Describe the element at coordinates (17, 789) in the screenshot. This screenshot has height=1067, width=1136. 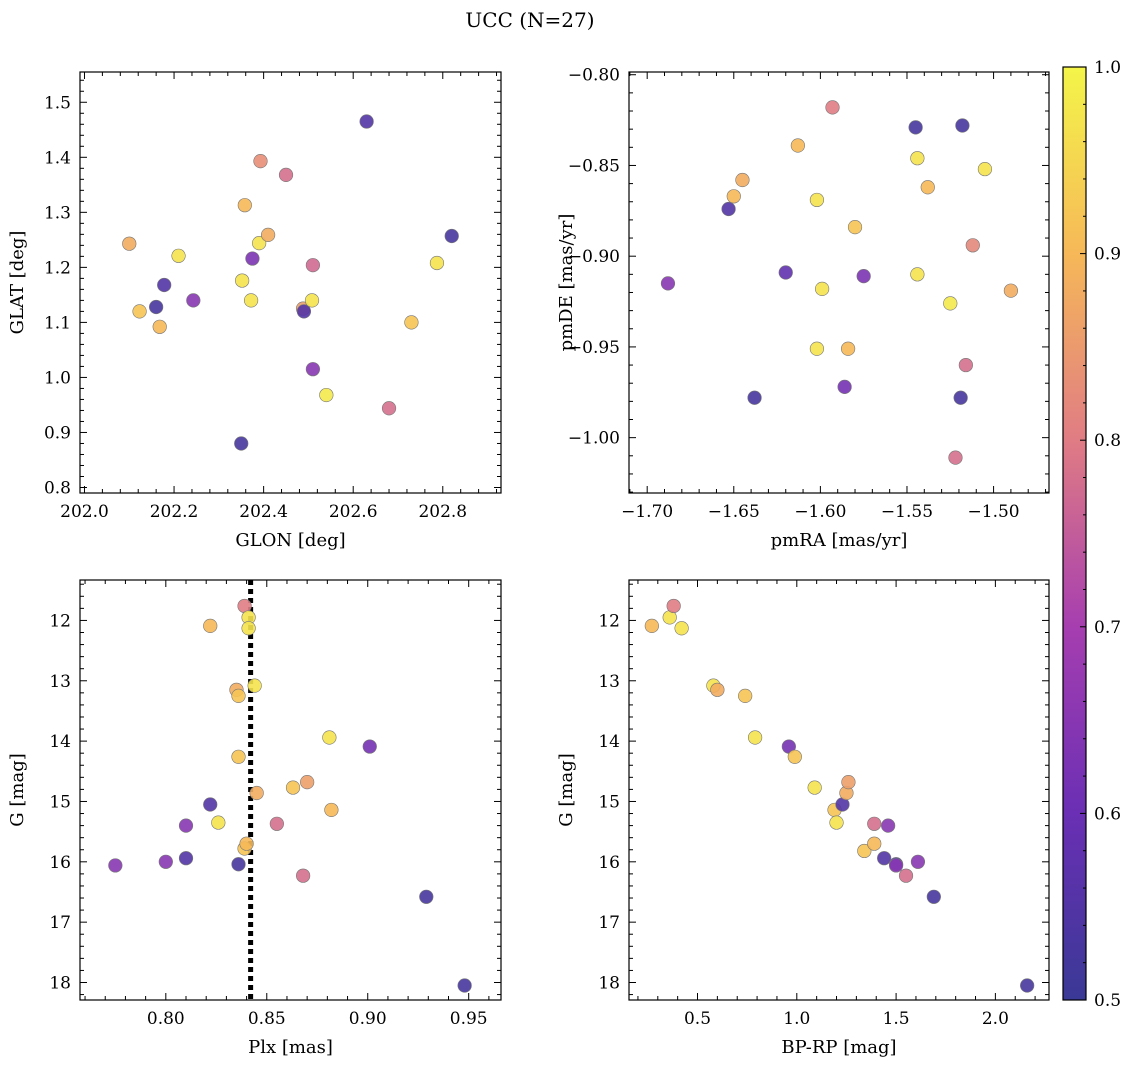
I see `y-axis-label: G [mag]` at that location.